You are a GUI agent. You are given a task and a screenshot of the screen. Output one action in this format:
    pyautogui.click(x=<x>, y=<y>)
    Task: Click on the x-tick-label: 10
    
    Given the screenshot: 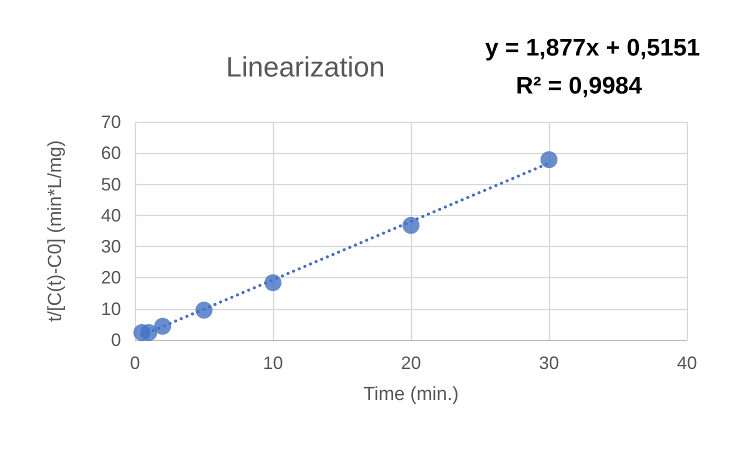 What is the action you would take?
    pyautogui.click(x=273, y=363)
    